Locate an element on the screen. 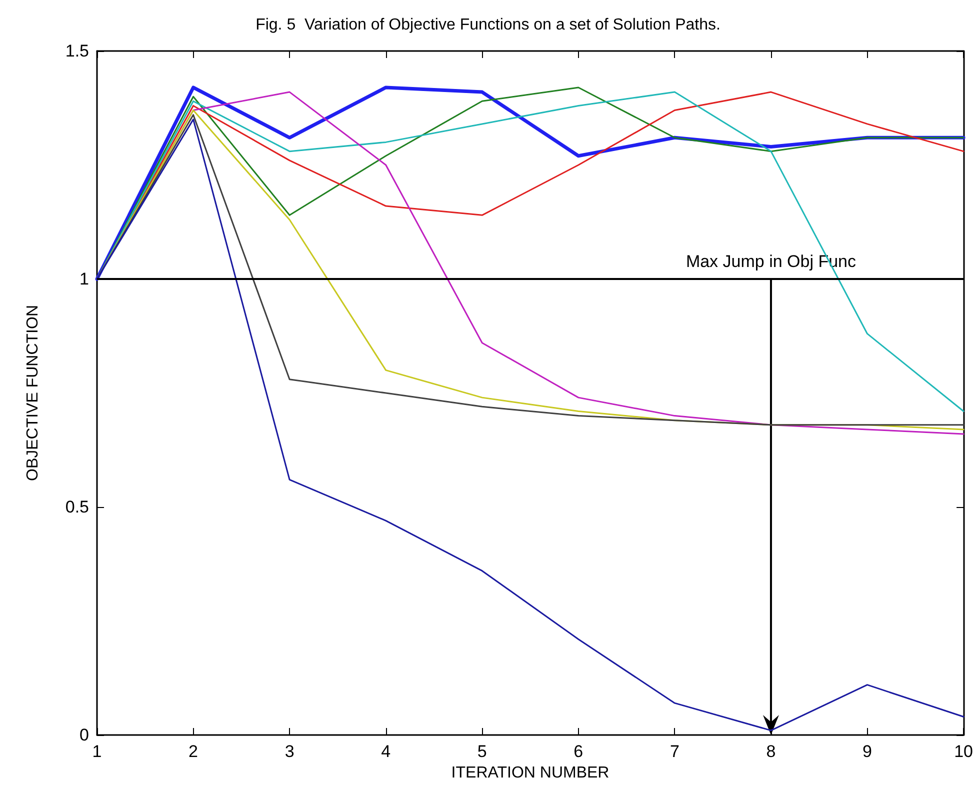 Image resolution: width=976 pixels, height=803 pixels. x-tick-label: 3 is located at coordinates (289, 751).